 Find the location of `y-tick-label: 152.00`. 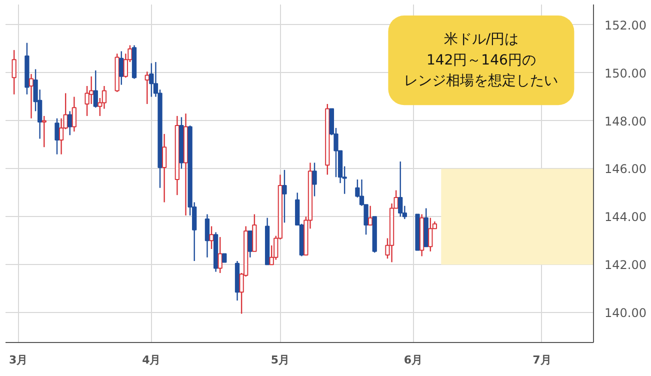

y-tick-label: 152.00 is located at coordinates (625, 25).